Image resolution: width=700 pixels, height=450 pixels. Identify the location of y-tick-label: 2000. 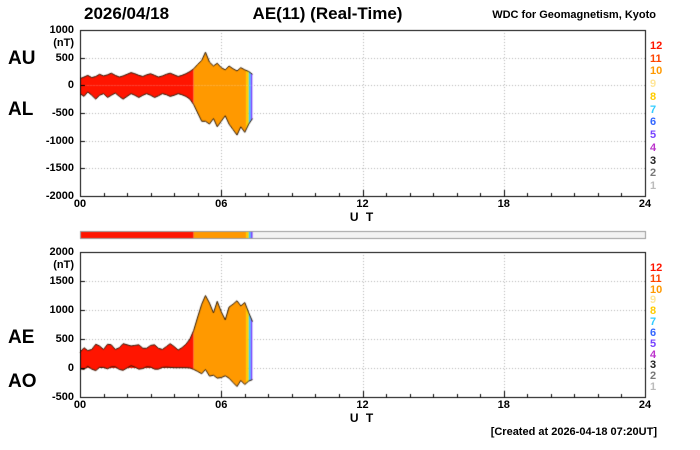
(61, 252).